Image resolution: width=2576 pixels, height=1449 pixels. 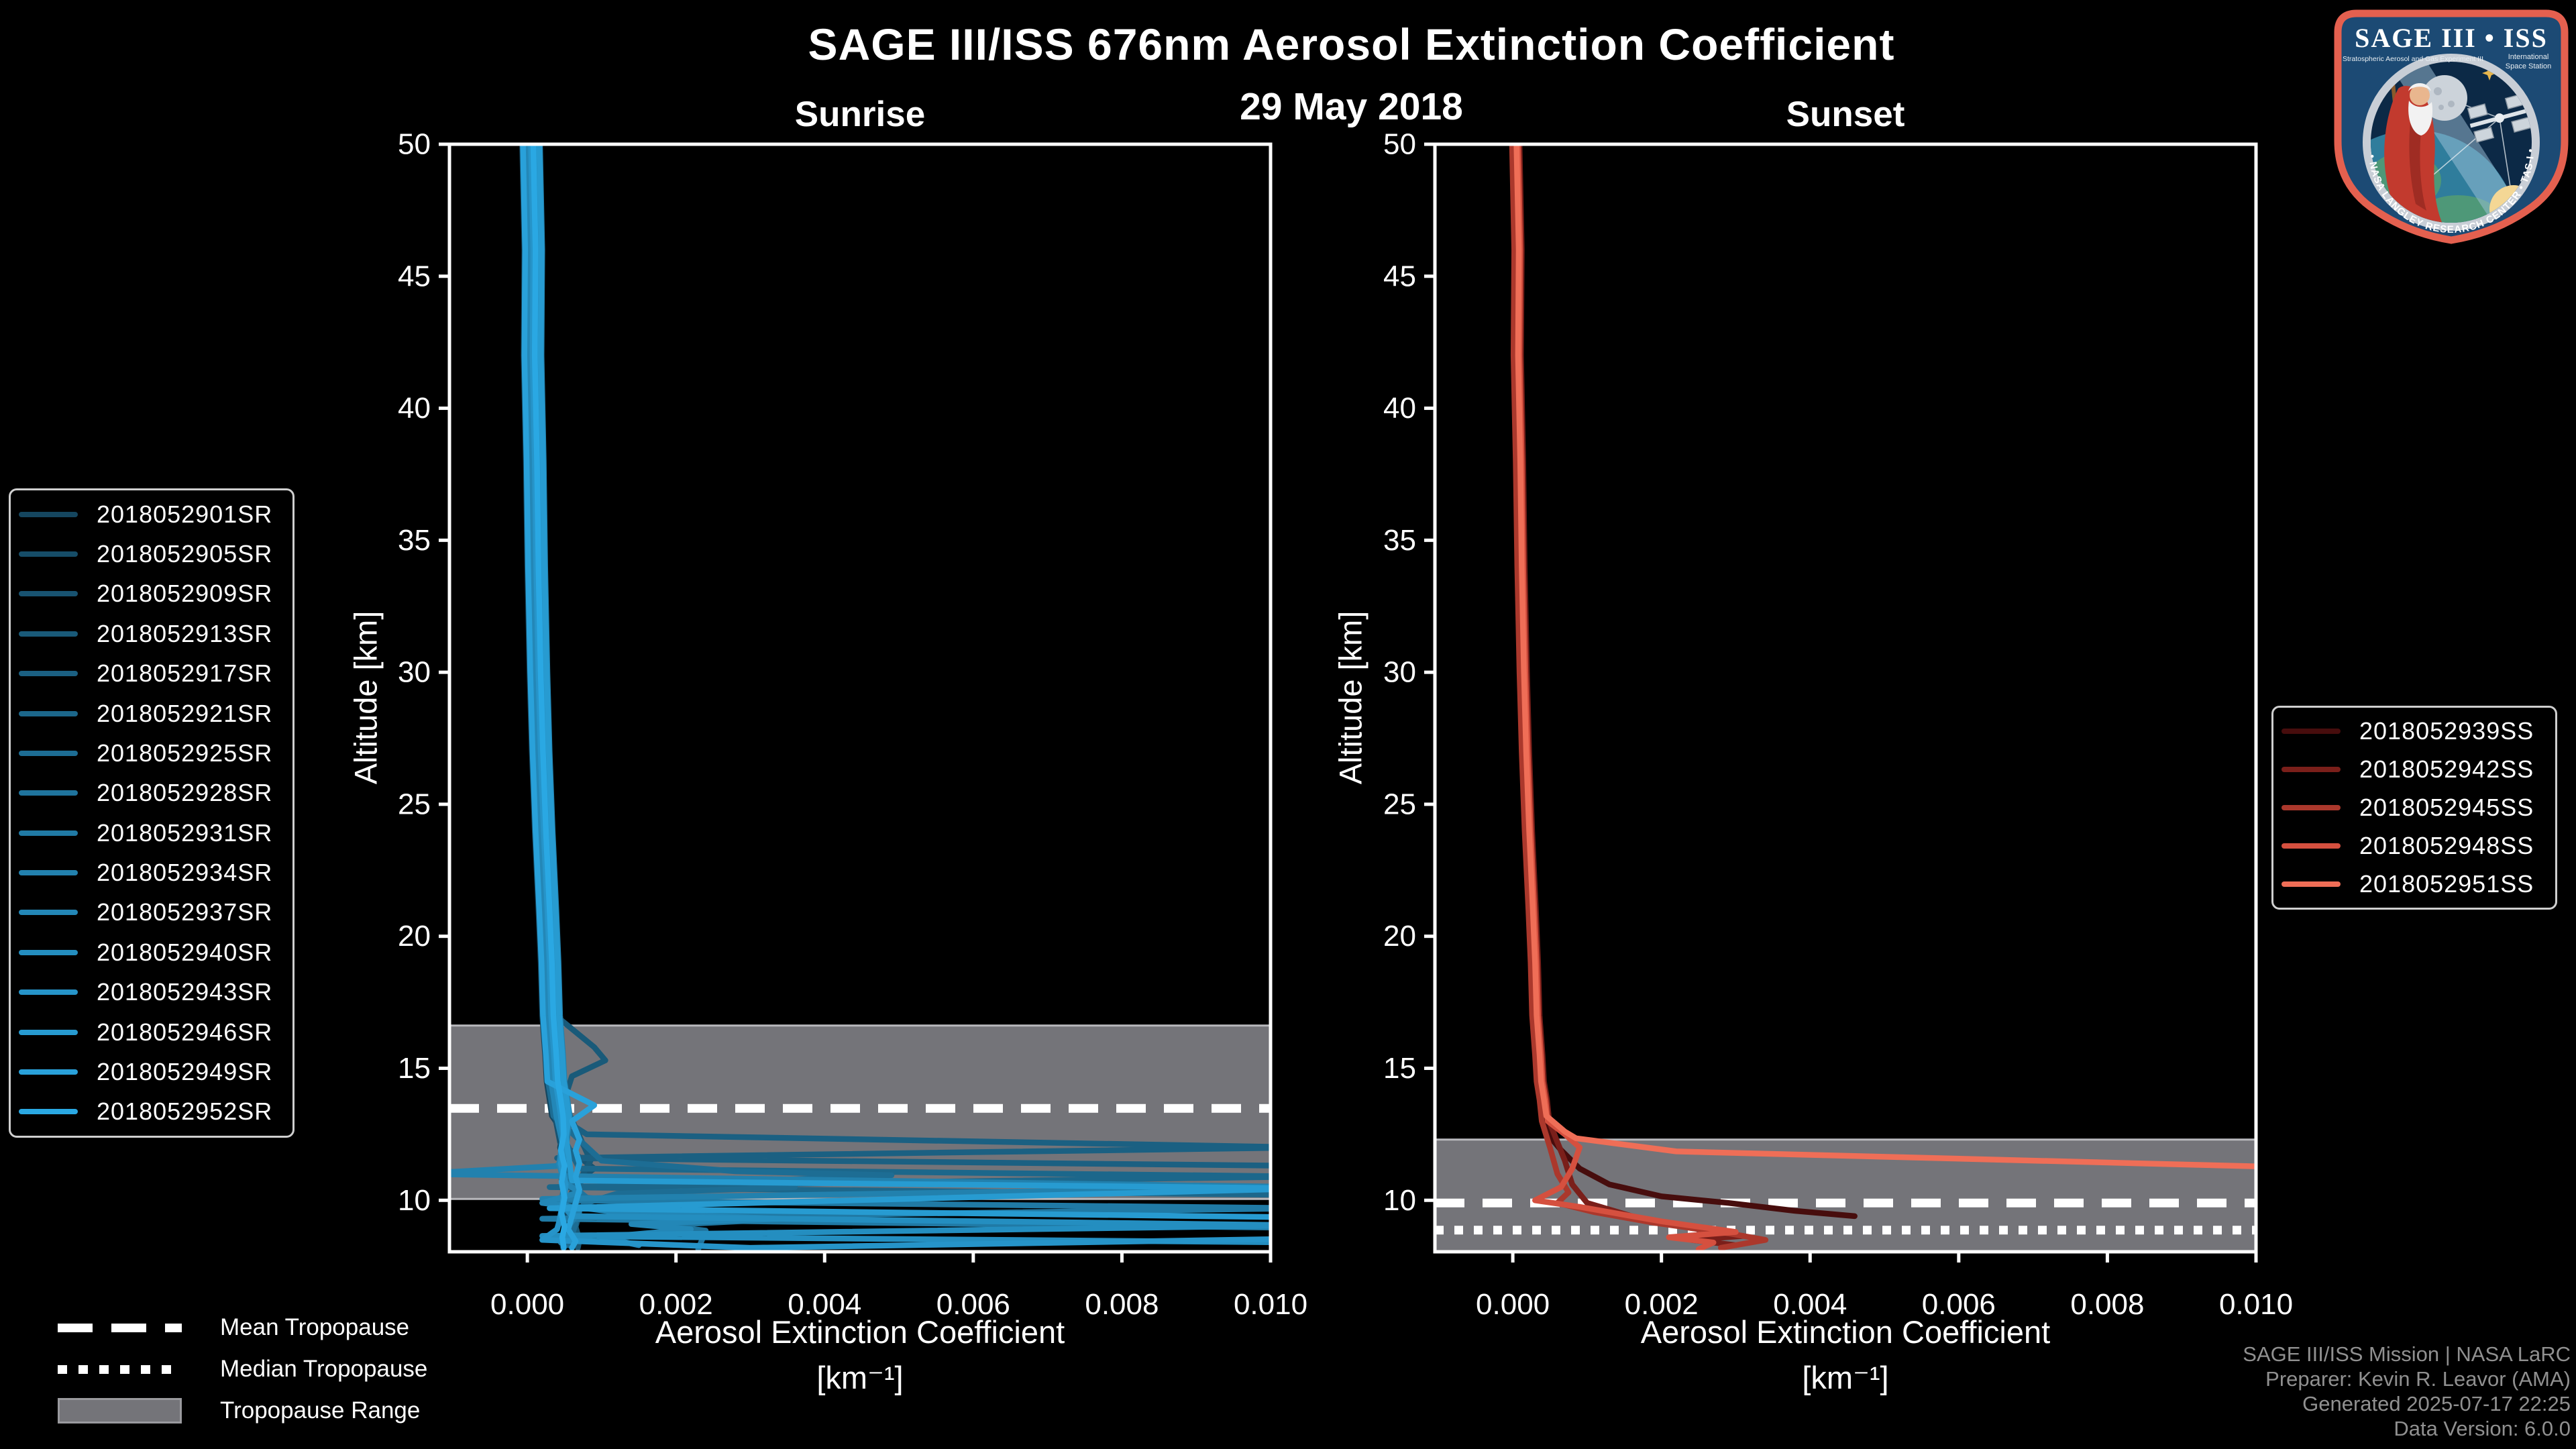 What do you see at coordinates (185, 952) in the screenshot?
I see `legend-label: 2018052940SR` at bounding box center [185, 952].